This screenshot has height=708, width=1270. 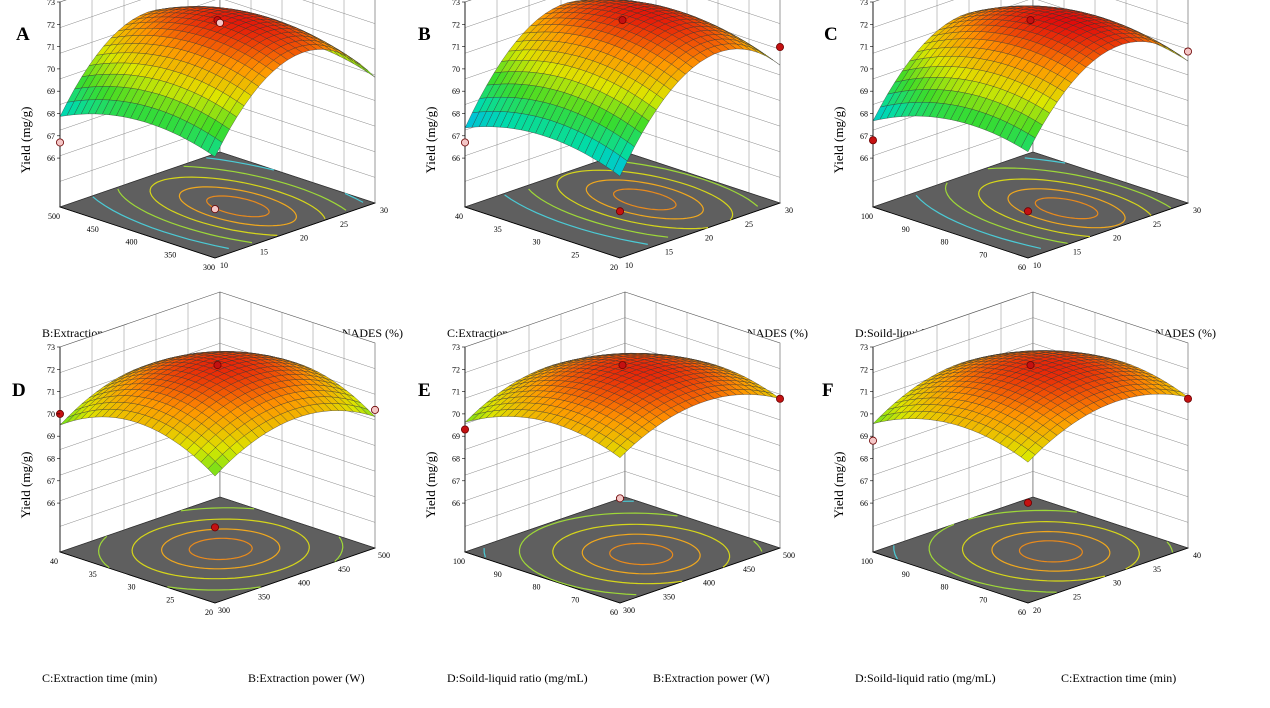 I want to click on y-tick-label: 350, so click(x=669, y=596).